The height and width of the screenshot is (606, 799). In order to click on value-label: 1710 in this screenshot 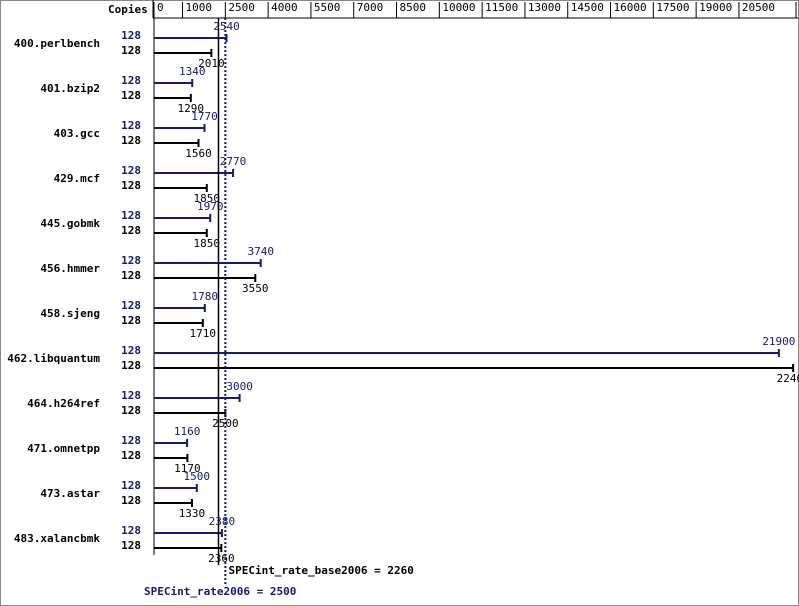, I will do `click(203, 333)`.